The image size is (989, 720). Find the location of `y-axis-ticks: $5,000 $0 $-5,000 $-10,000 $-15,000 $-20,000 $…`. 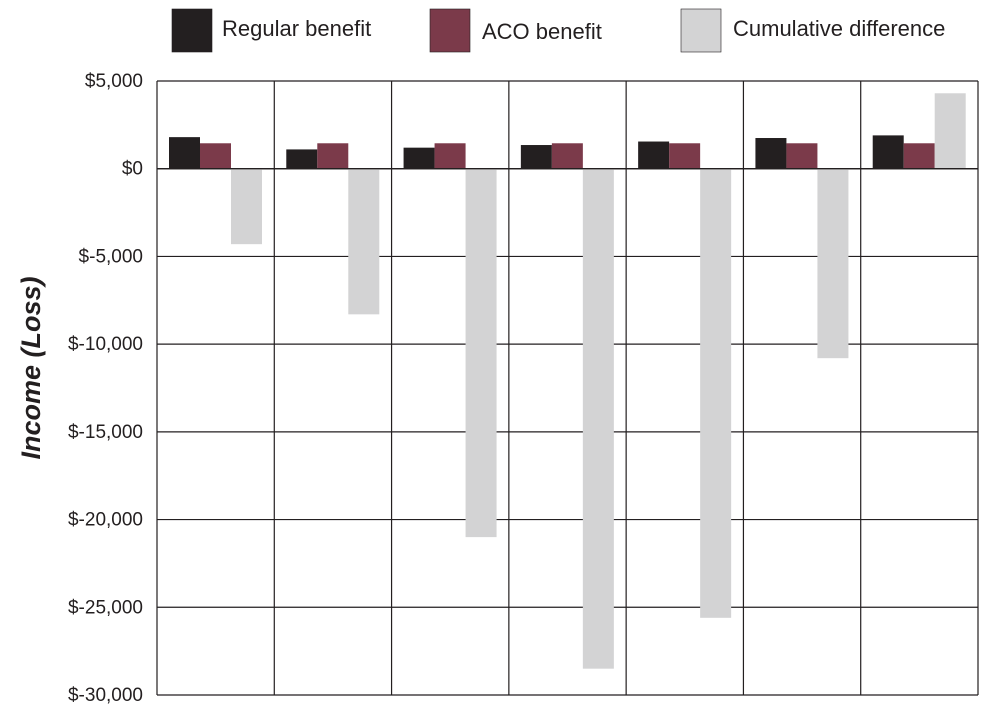

y-axis-ticks: $5,000 $0 $-5,000 $-10,000 $-15,000 $-20,000 $… is located at coordinates (105, 388).